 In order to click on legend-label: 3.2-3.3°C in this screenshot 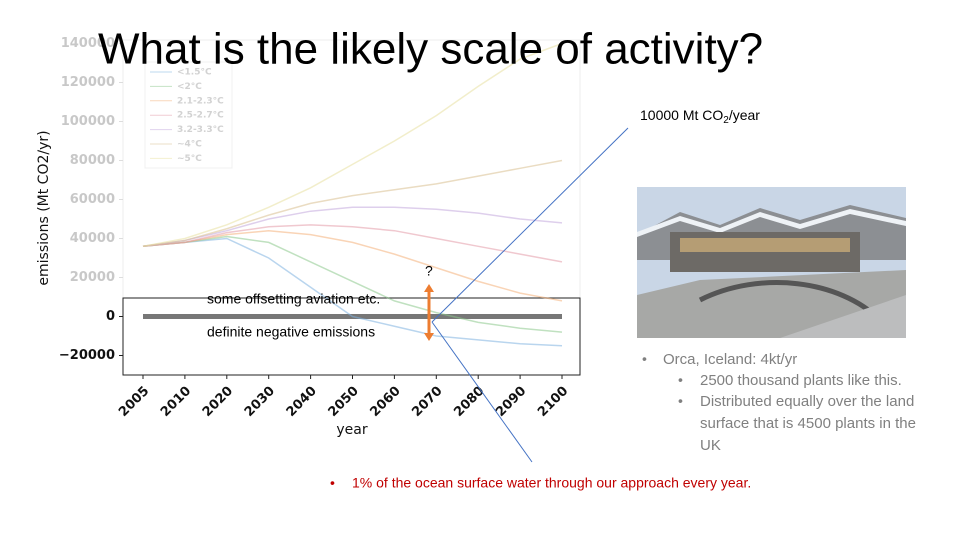, I will do `click(200, 130)`.